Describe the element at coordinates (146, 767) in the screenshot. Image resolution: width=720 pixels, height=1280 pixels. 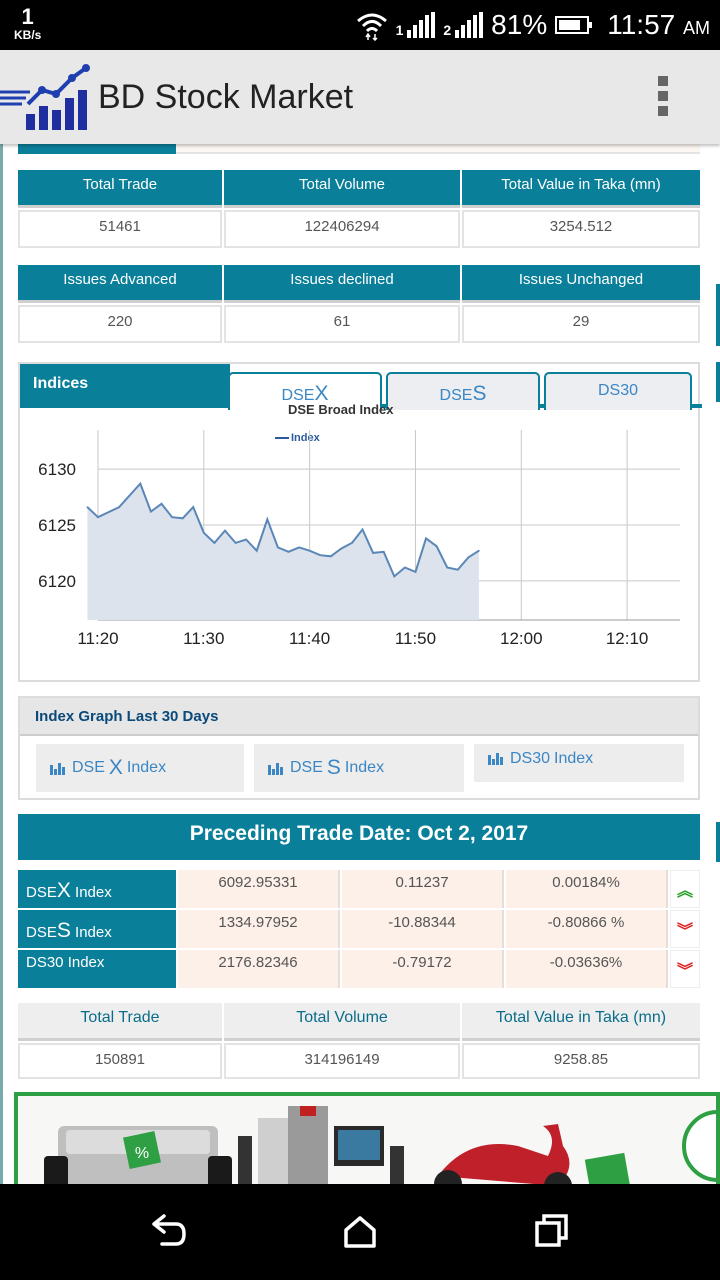
I see `dsex-30-rest: Index` at that location.